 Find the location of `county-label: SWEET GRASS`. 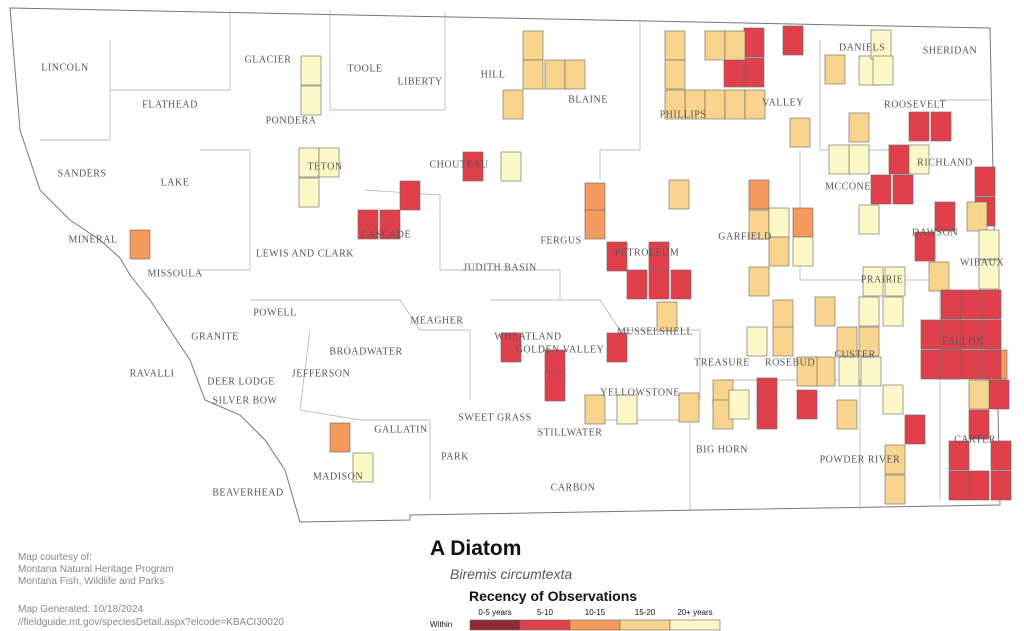

county-label: SWEET GRASS is located at coordinates (494, 417).